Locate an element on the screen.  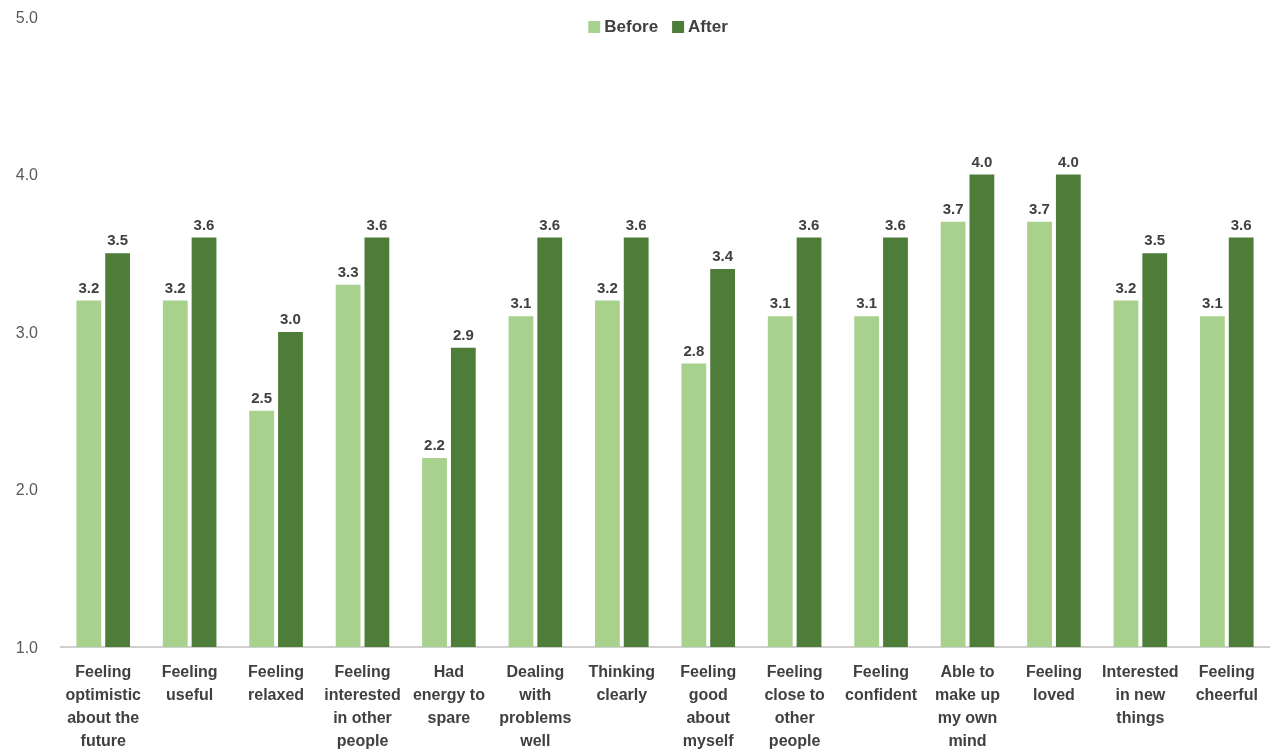
y-tick-label: 4.0 is located at coordinates (27, 175).